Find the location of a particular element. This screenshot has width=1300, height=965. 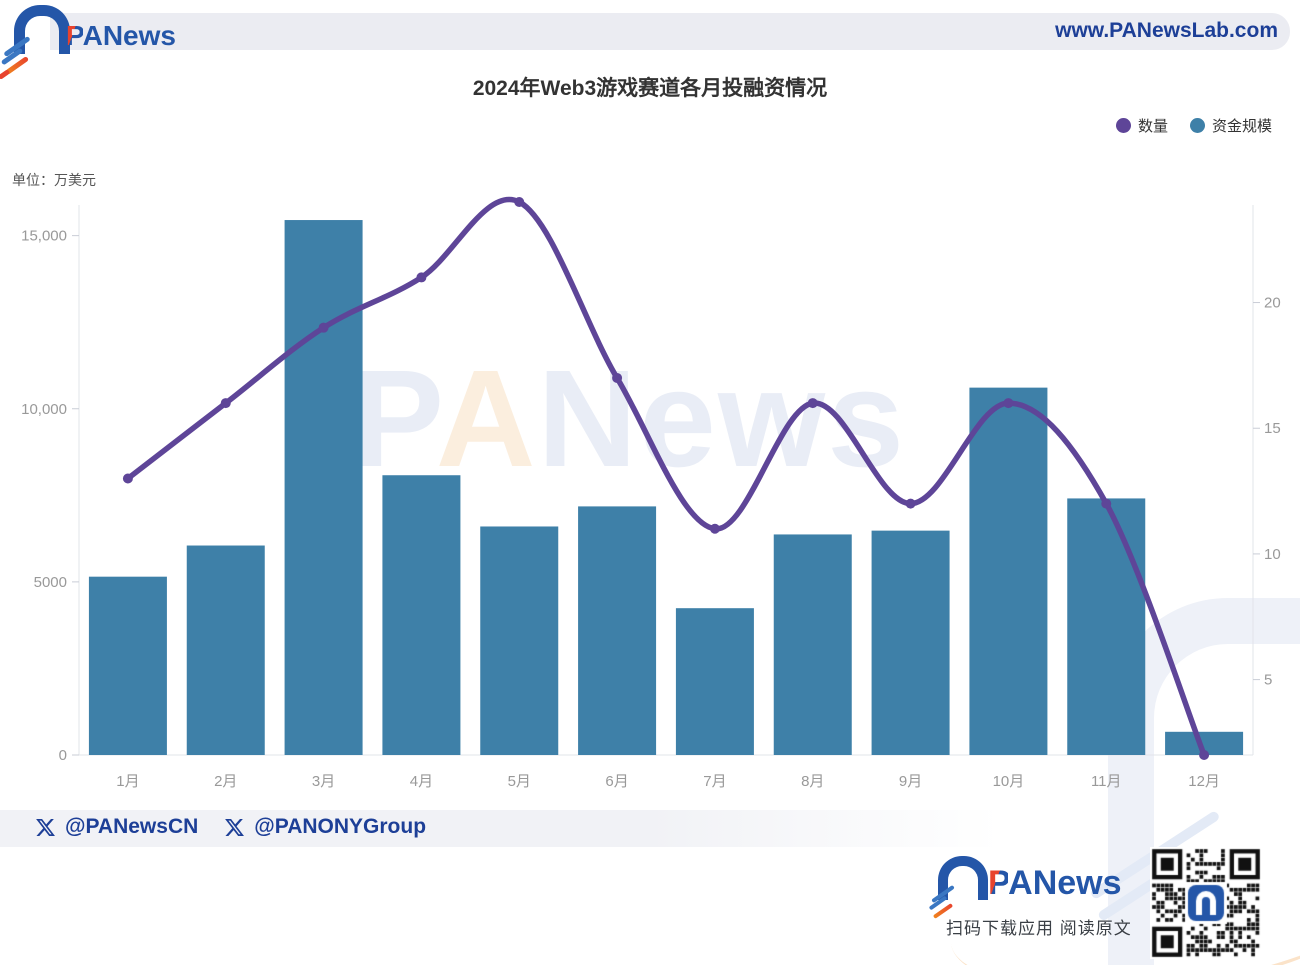

legend-label-count: 数量 is located at coordinates (1152, 126).